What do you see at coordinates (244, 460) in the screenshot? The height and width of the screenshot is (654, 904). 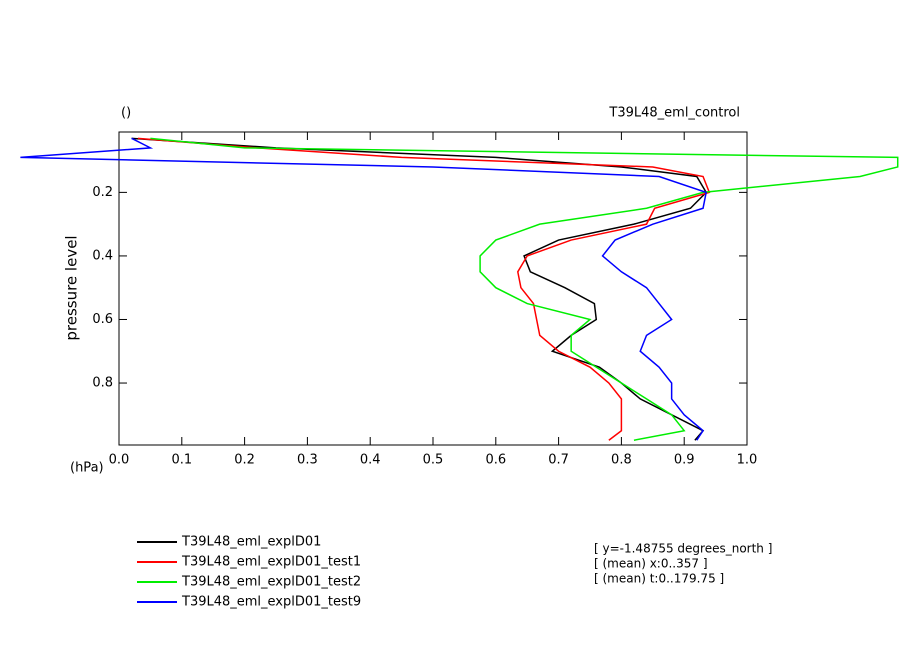 I see `x-tick-label: 0.2` at bounding box center [244, 460].